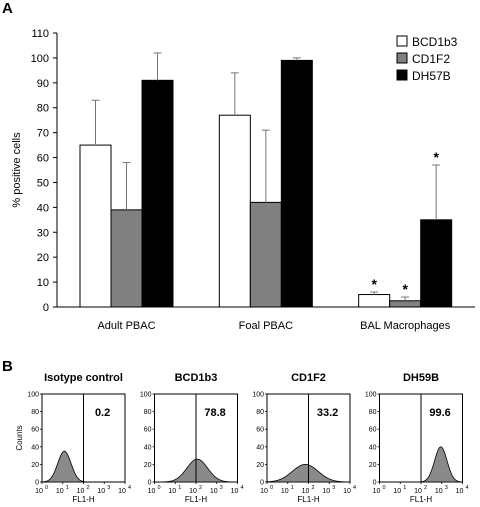 The width and height of the screenshot is (480, 507). What do you see at coordinates (43, 183) in the screenshot?
I see `y-tick-label: 50` at bounding box center [43, 183].